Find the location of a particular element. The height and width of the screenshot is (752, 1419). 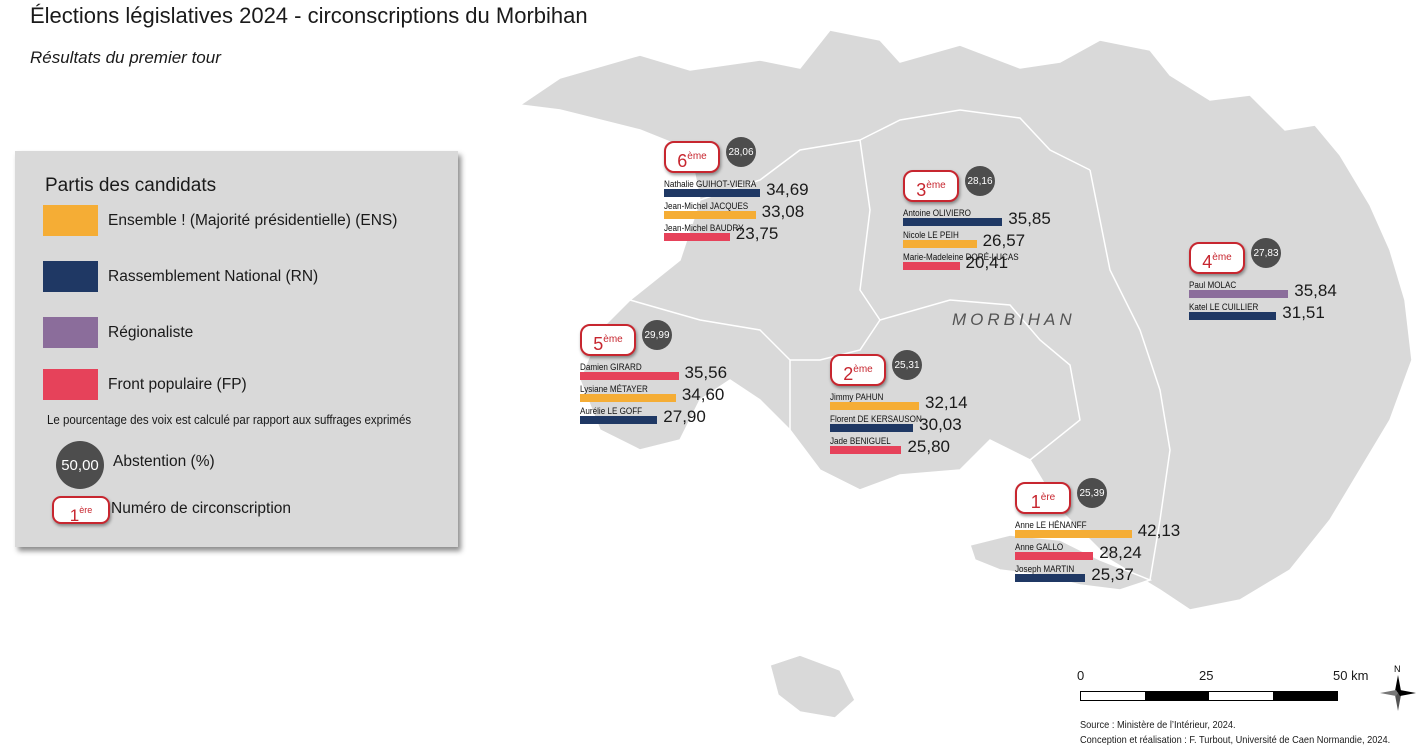

abstention-circle: 27,83 is located at coordinates (1266, 253).